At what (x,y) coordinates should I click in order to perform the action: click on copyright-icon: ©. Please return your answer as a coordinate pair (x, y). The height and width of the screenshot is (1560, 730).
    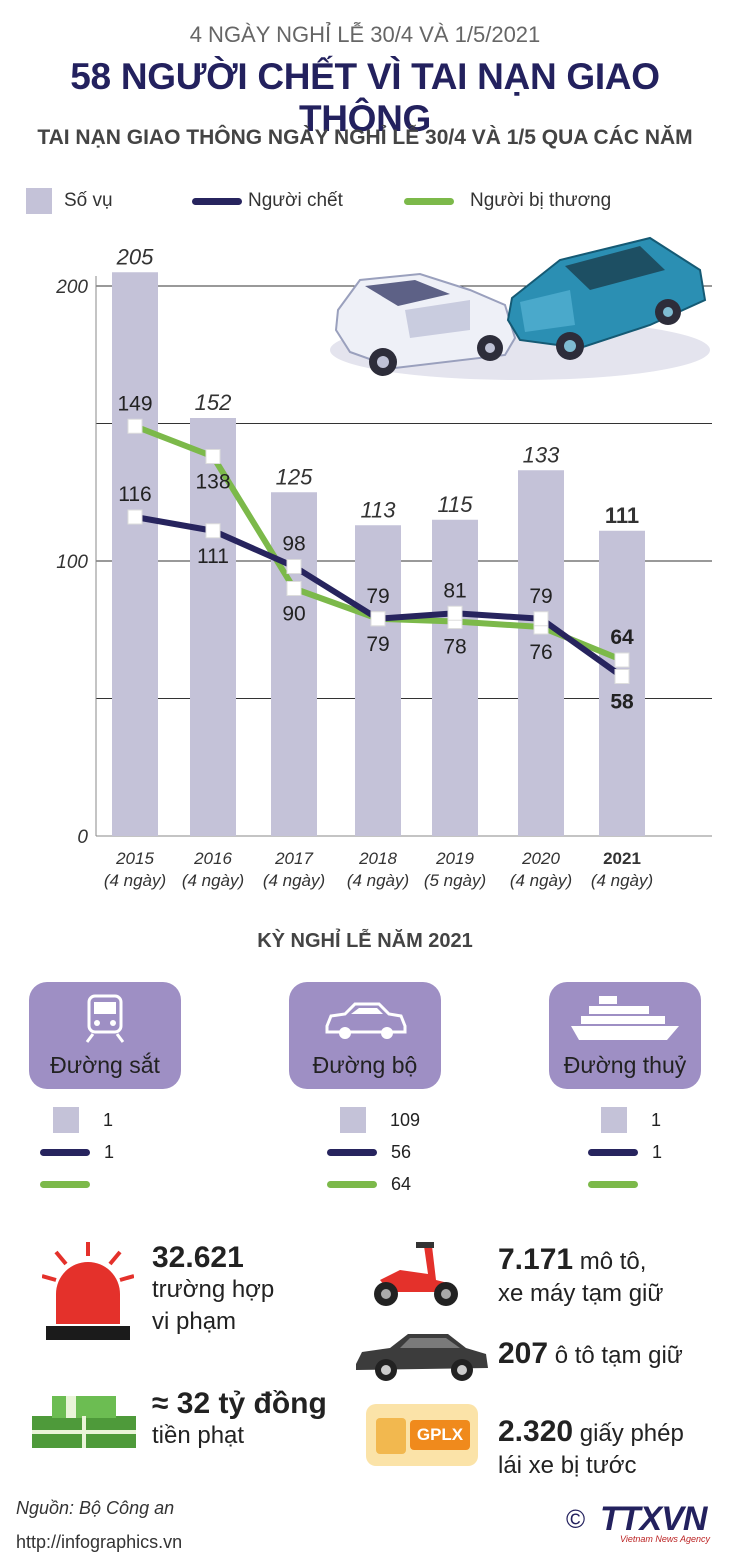
    Looking at the image, I should click on (576, 1519).